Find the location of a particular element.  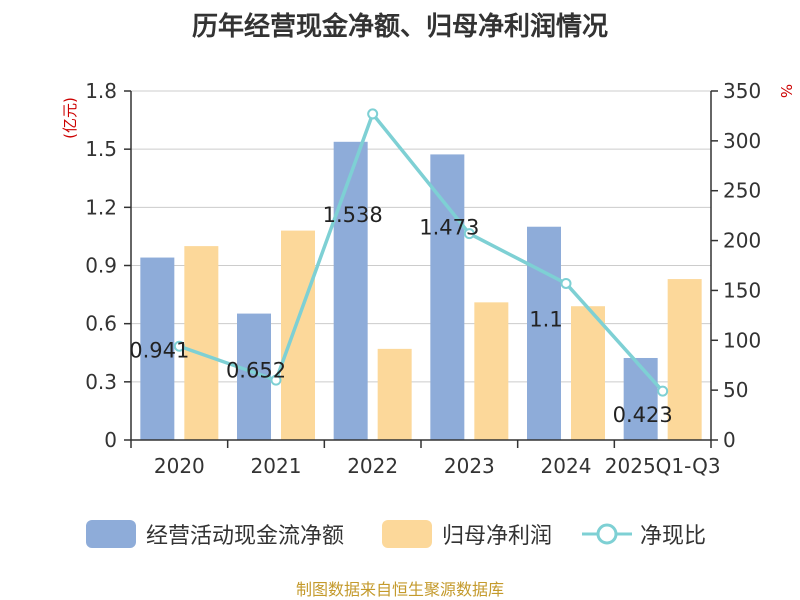

bar-operating-cash-flow-2025Q1-Q3 is located at coordinates (640, 398).